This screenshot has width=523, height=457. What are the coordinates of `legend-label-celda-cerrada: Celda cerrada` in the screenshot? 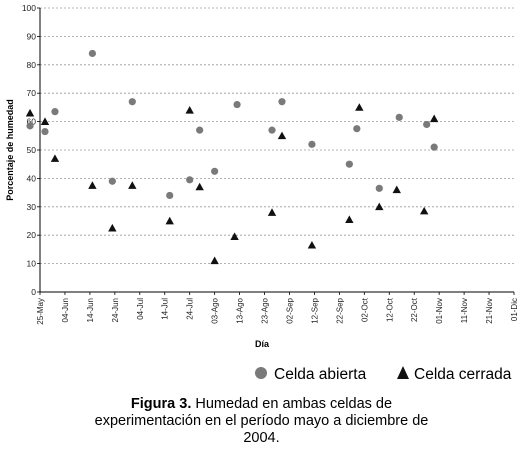 It's located at (463, 374).